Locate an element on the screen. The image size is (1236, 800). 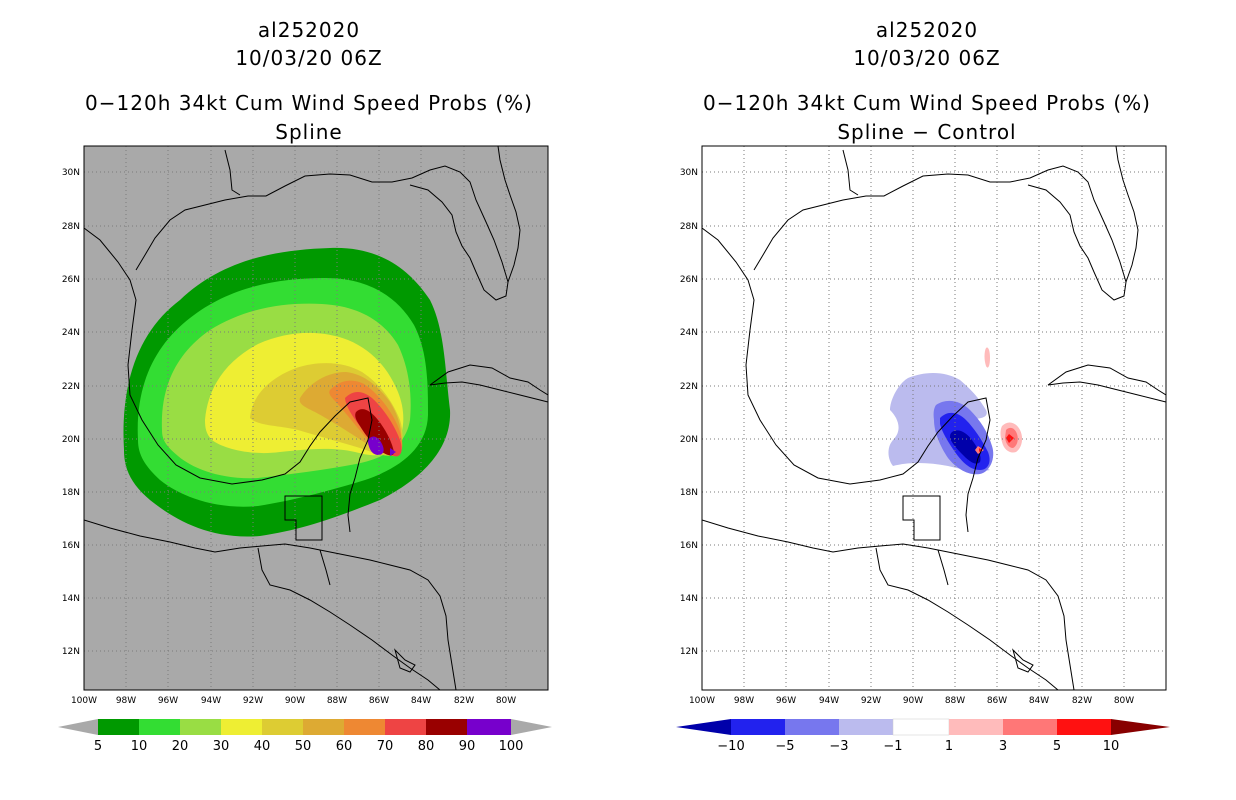
colorbar-label: −5 is located at coordinates (784, 746).